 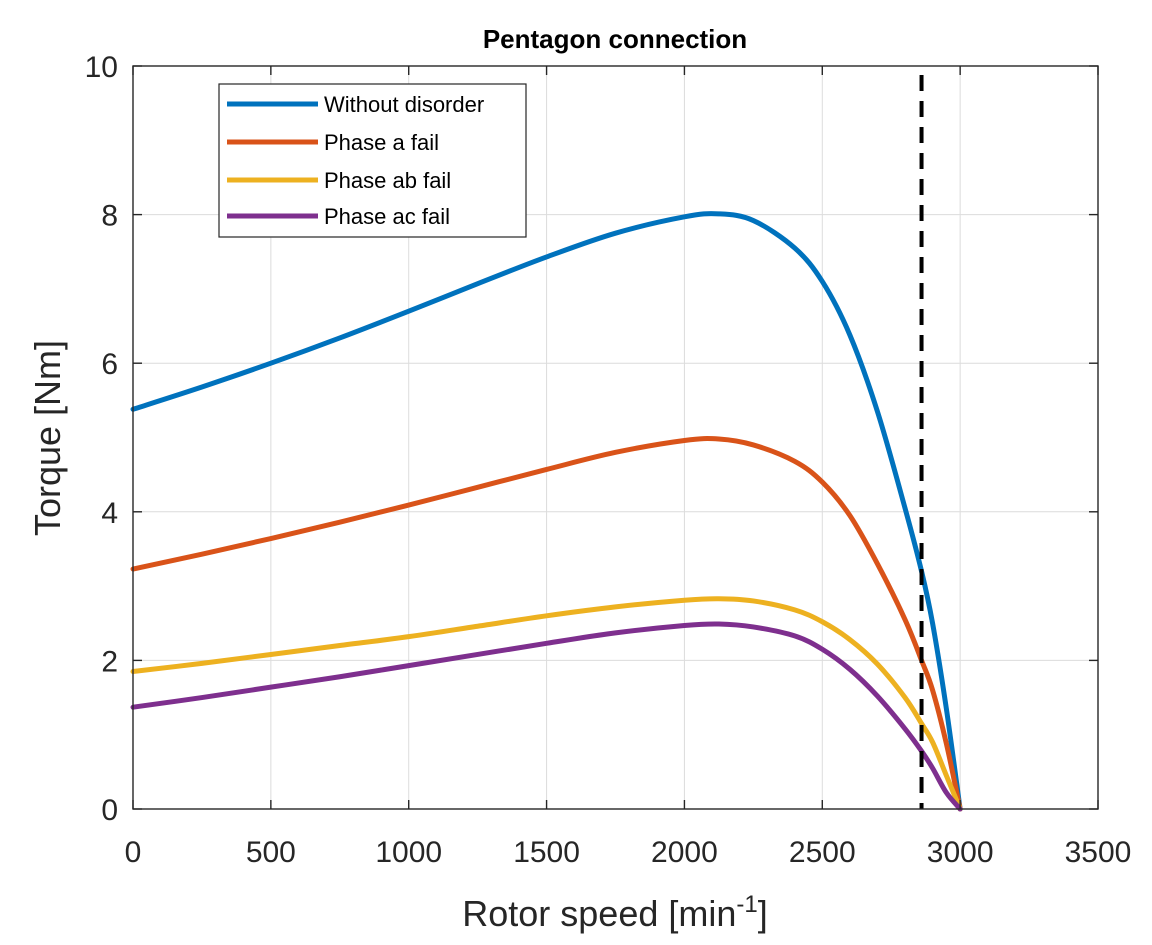 What do you see at coordinates (47, 438) in the screenshot?
I see `y-axis-label: Torque [Nm]` at bounding box center [47, 438].